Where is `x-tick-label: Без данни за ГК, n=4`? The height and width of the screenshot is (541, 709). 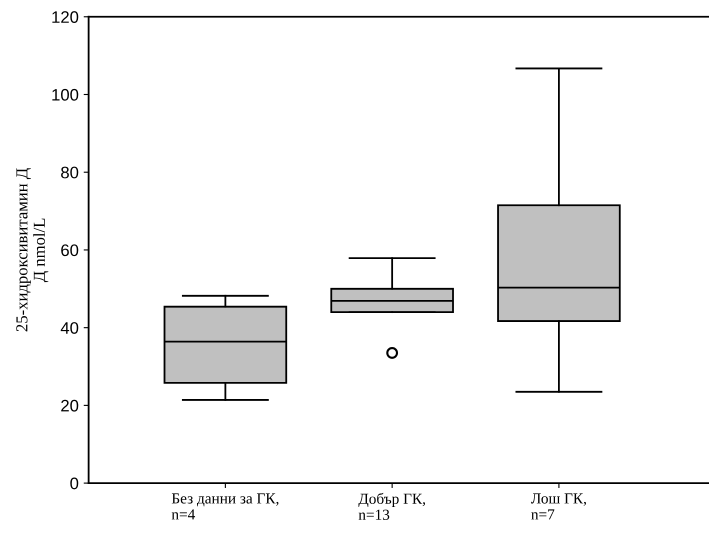 x-tick-label: Без данни за ГК, n=4 is located at coordinates (225, 506).